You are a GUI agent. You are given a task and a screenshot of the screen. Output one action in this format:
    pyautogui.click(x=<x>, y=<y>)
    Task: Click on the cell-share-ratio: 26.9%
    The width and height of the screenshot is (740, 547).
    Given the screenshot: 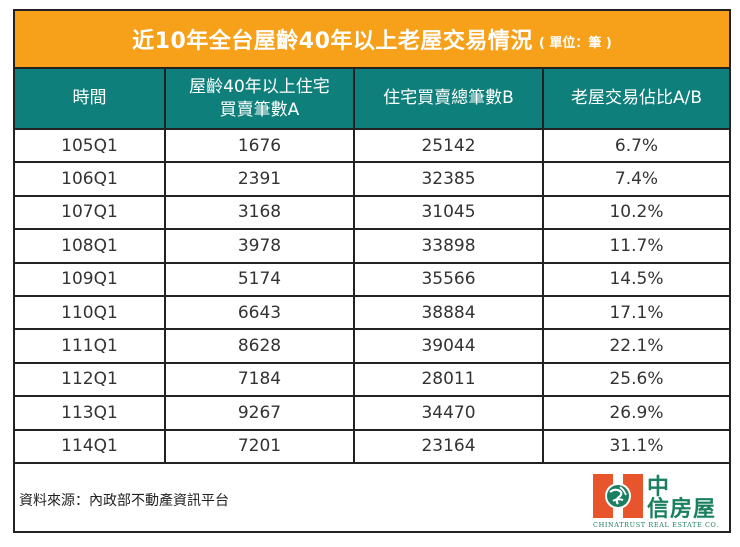 What is the action you would take?
    pyautogui.click(x=635, y=413)
    